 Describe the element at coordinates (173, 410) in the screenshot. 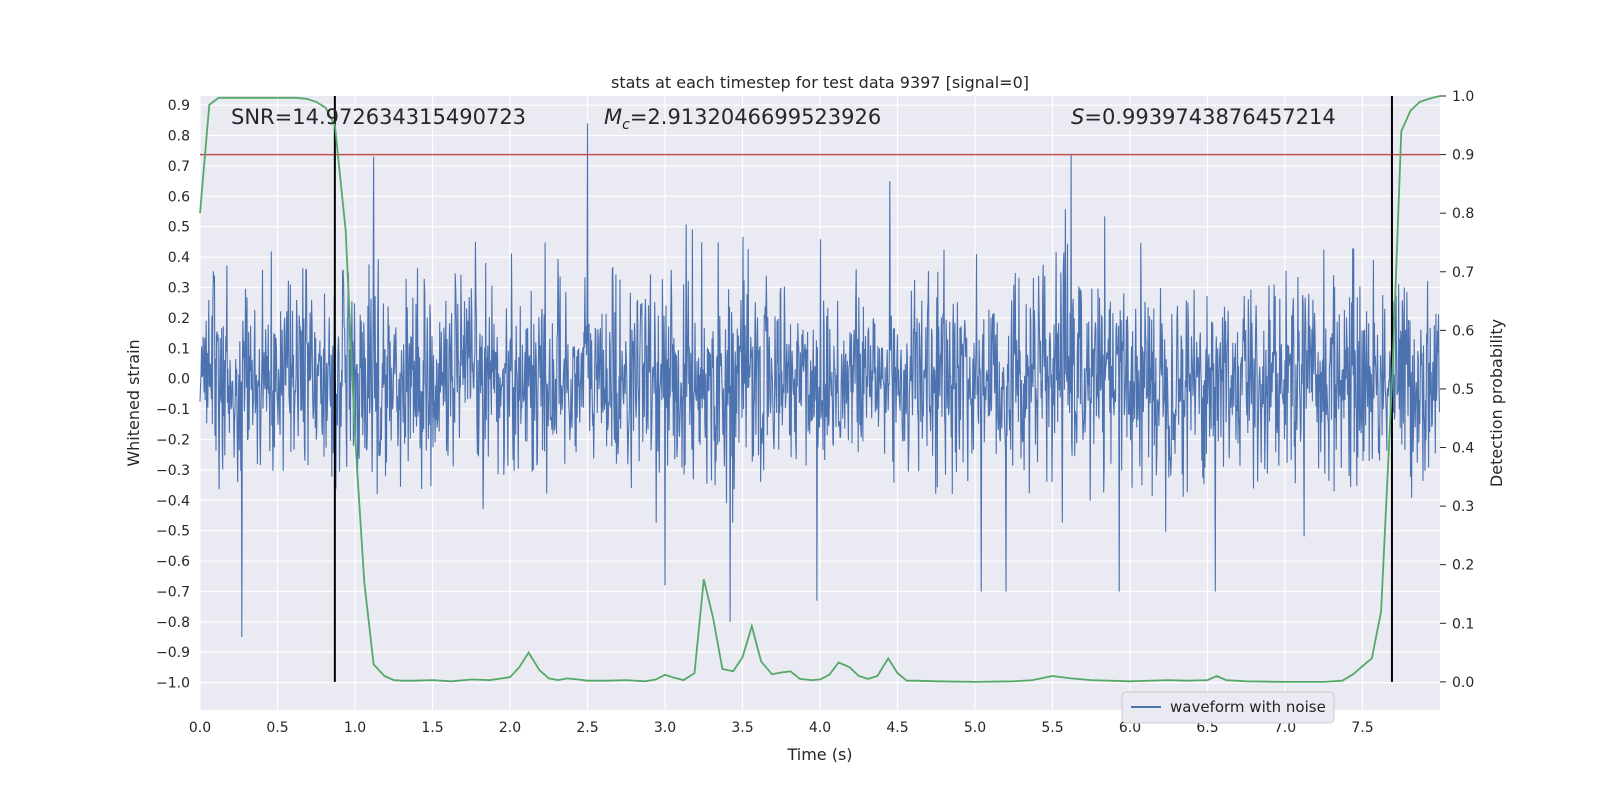

I see `y-tick-label: −0.1` at that location.